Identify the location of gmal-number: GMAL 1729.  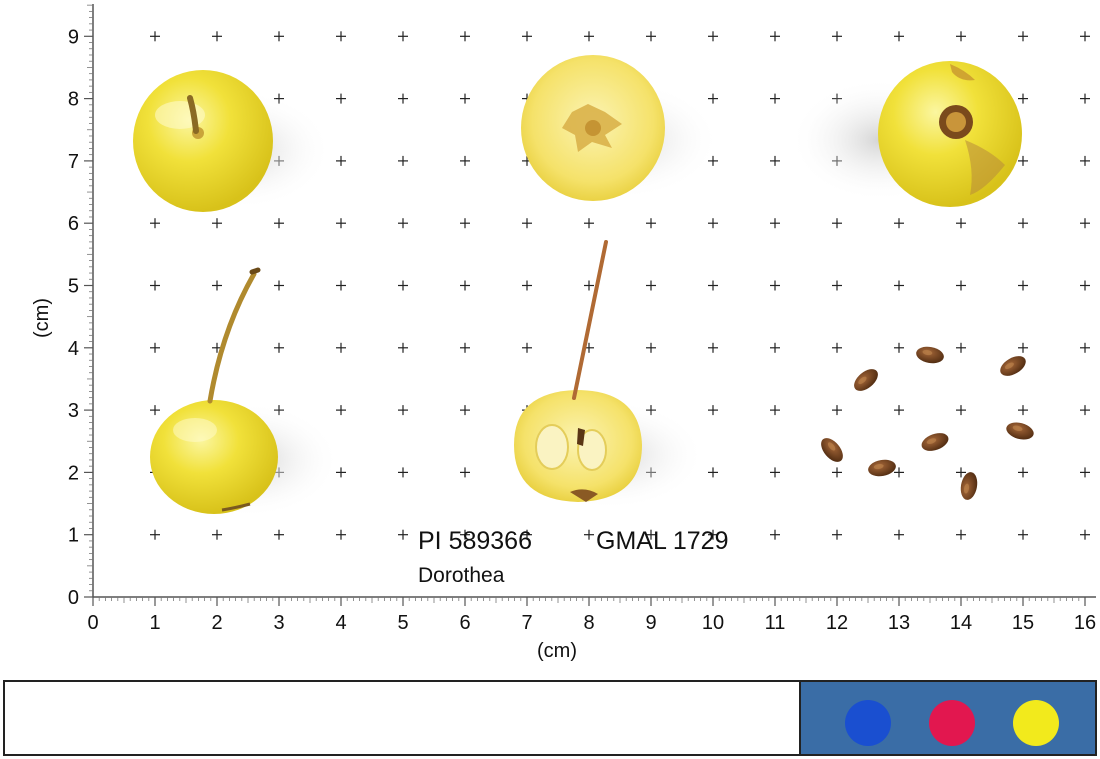
(662, 541).